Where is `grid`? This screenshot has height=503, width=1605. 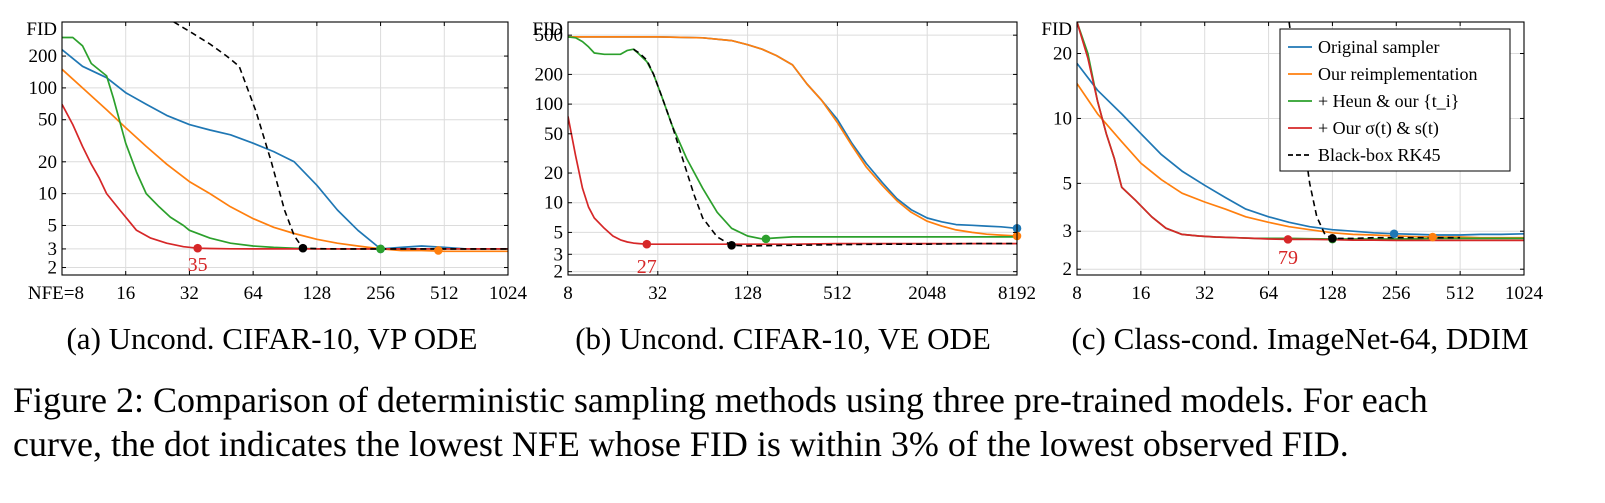 grid is located at coordinates (285, 148).